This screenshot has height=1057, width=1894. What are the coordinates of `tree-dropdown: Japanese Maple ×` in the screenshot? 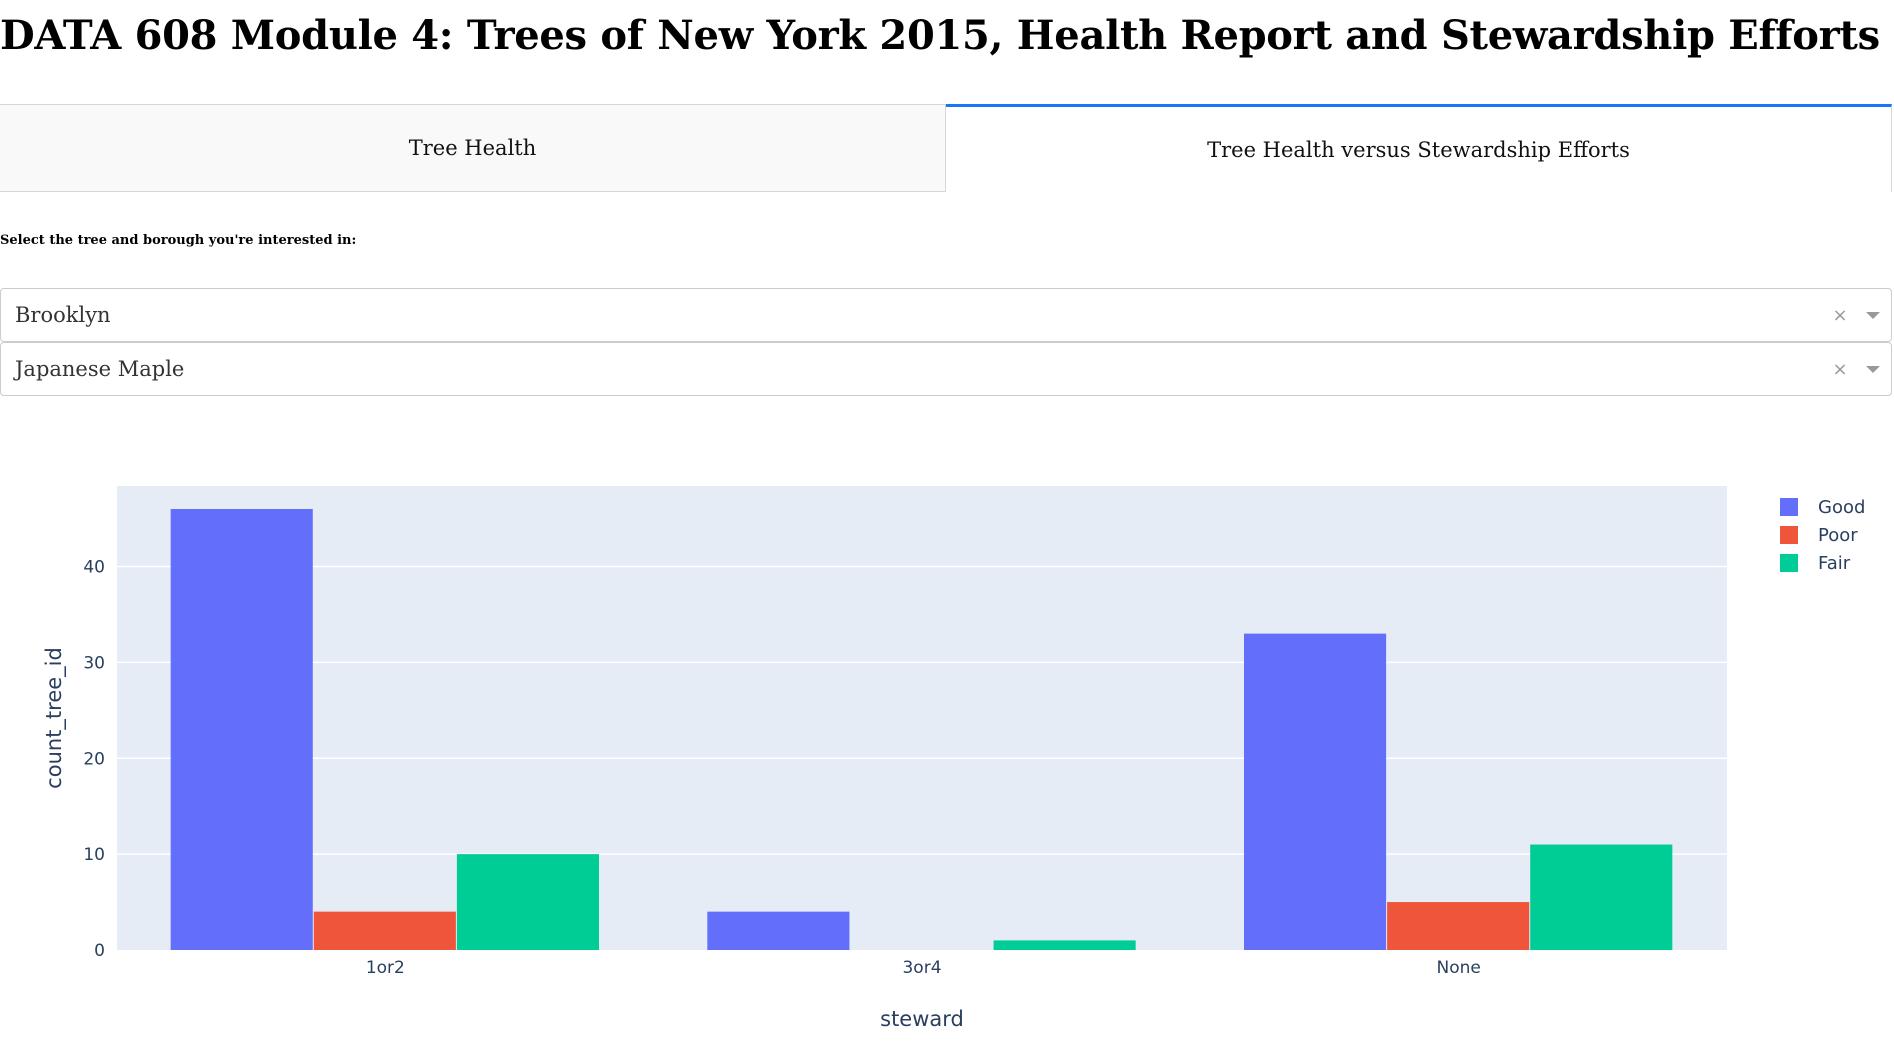 It's located at (946, 369).